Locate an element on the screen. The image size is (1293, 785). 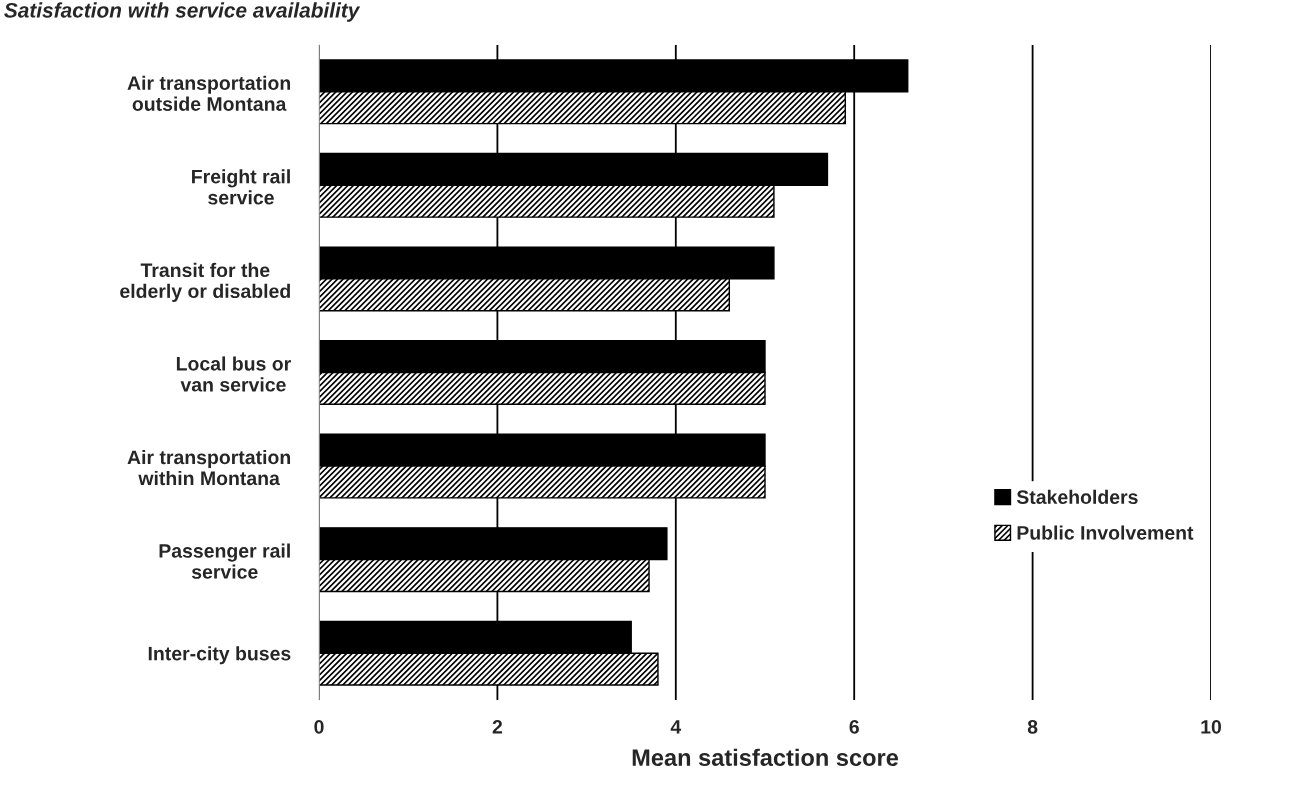
x-tick-label: 0 is located at coordinates (319, 726).